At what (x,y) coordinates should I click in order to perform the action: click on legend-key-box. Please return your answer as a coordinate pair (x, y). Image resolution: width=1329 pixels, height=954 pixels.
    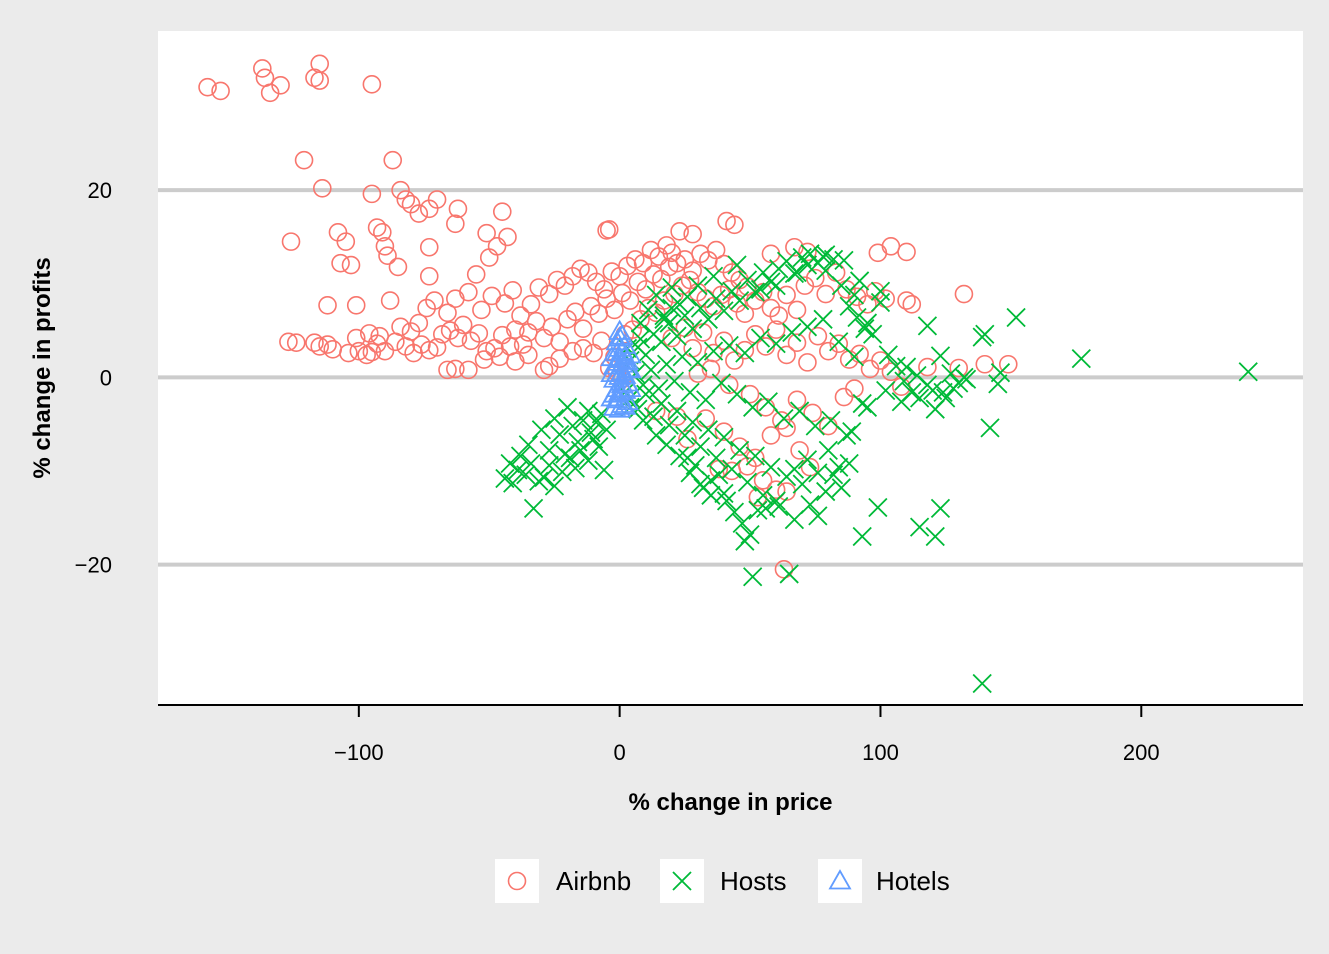
    Looking at the image, I should click on (840, 881).